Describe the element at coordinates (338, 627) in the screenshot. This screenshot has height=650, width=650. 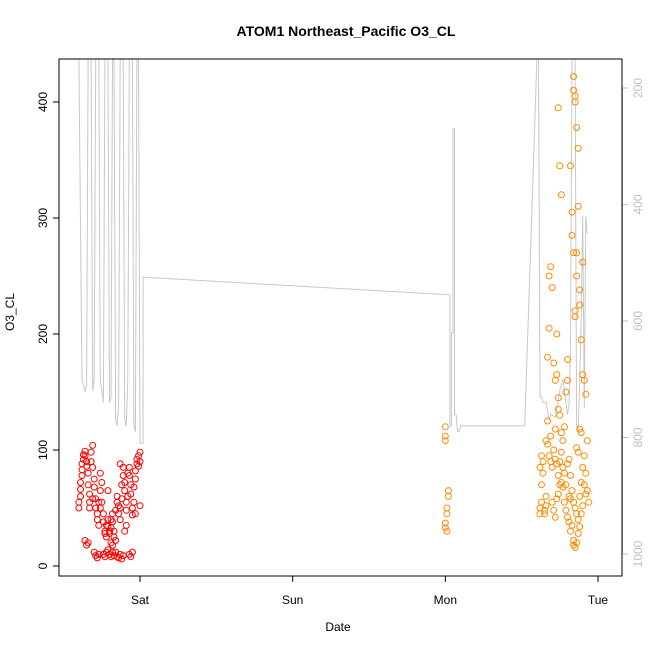
I see `x-axis-label: Date` at that location.